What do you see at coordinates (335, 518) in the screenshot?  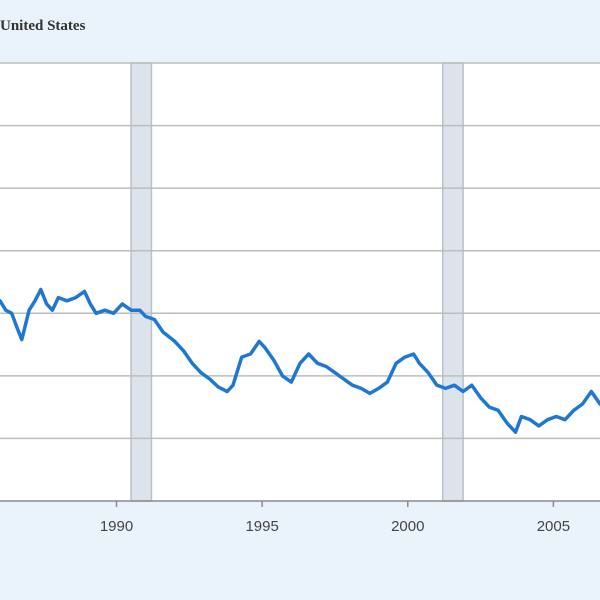 I see `x-ticks: 1990 1995 2000 2005` at bounding box center [335, 518].